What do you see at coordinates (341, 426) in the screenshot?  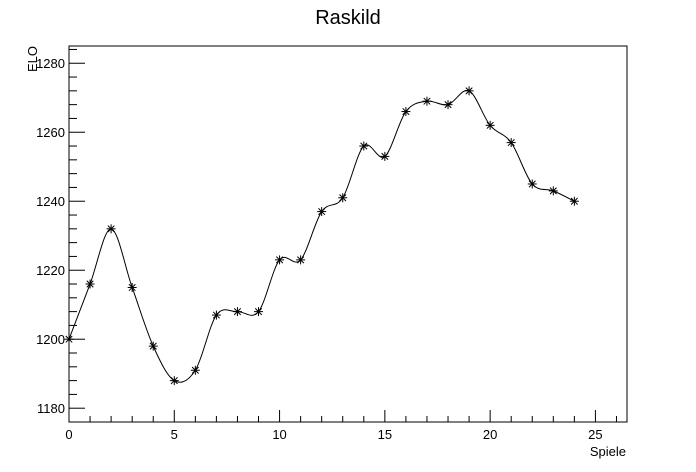 I see `x-axis: 0 5 10 15 20 25` at bounding box center [341, 426].